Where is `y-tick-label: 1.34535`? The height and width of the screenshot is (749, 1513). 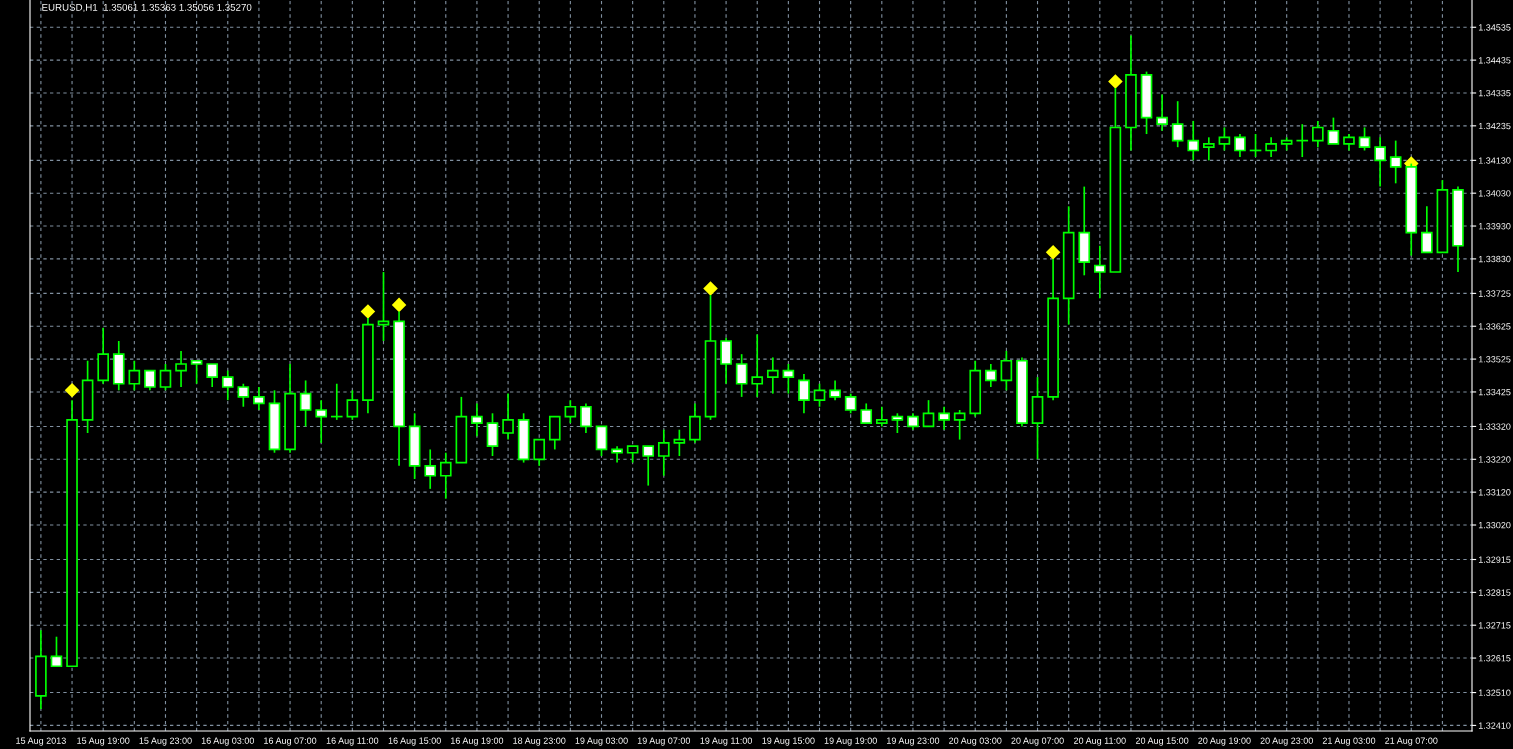
y-tick-label: 1.34535 is located at coordinates (1494, 27).